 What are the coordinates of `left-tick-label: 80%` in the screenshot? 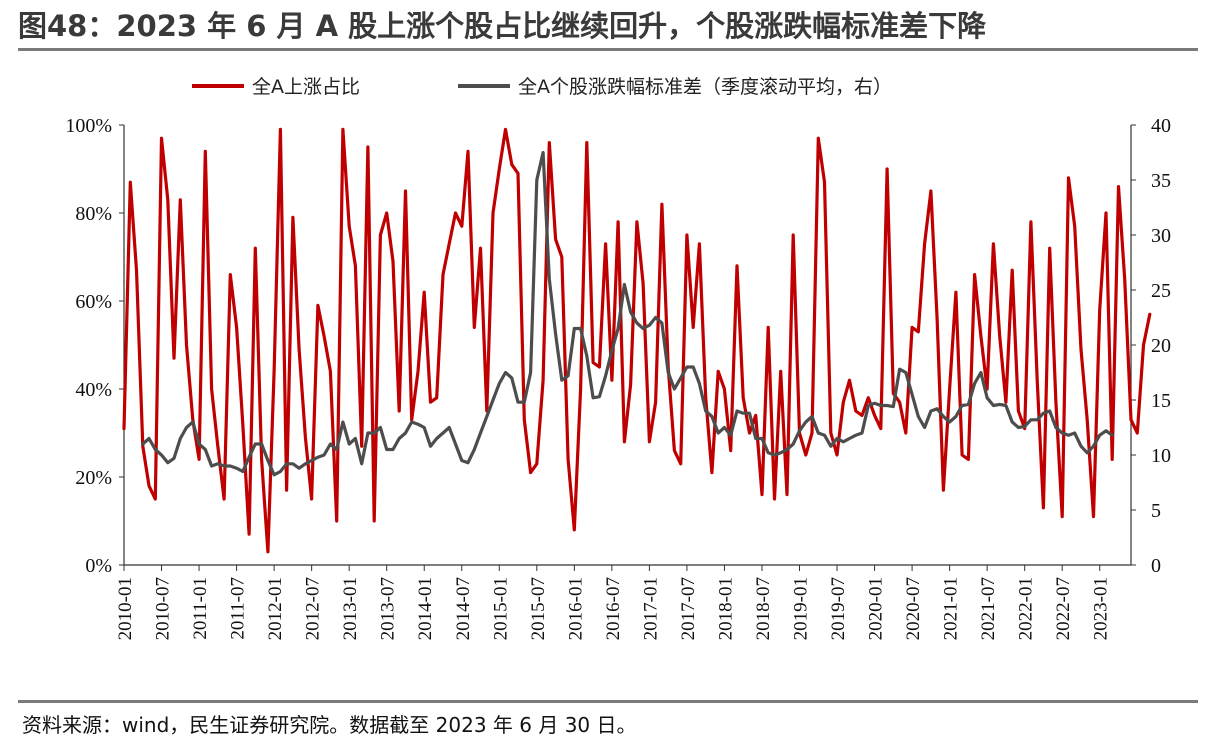 It's located at (93, 214).